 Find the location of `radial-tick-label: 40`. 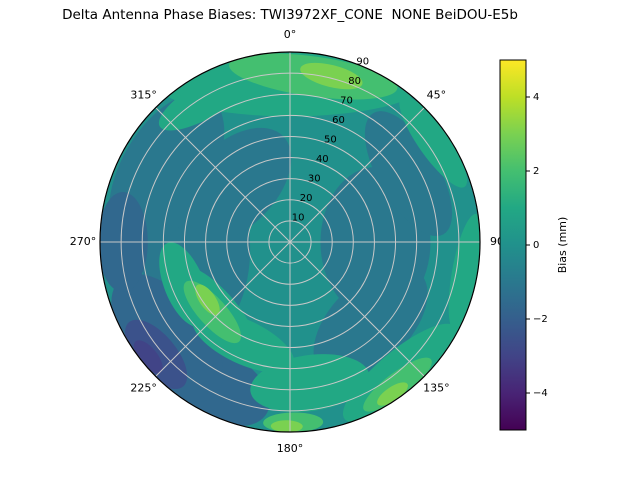

radial-tick-label: 40 is located at coordinates (322, 159).